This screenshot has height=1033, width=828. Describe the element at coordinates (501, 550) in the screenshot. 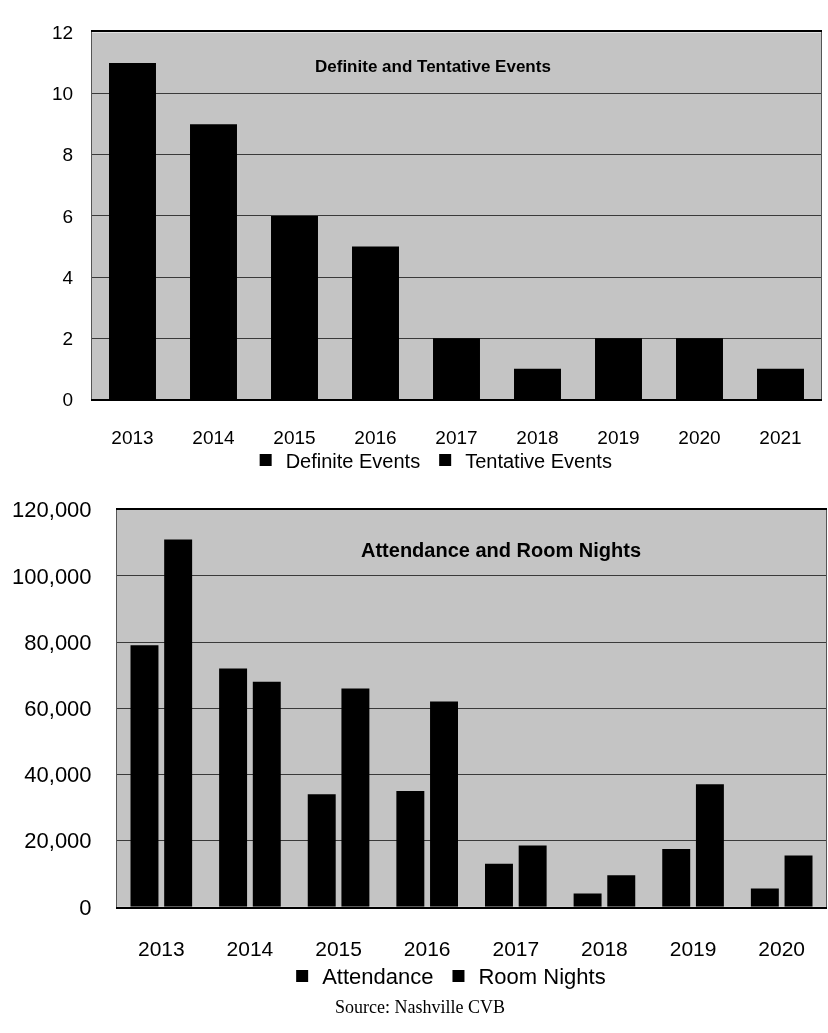

I see `text: Attendance and Room Nights` at that location.